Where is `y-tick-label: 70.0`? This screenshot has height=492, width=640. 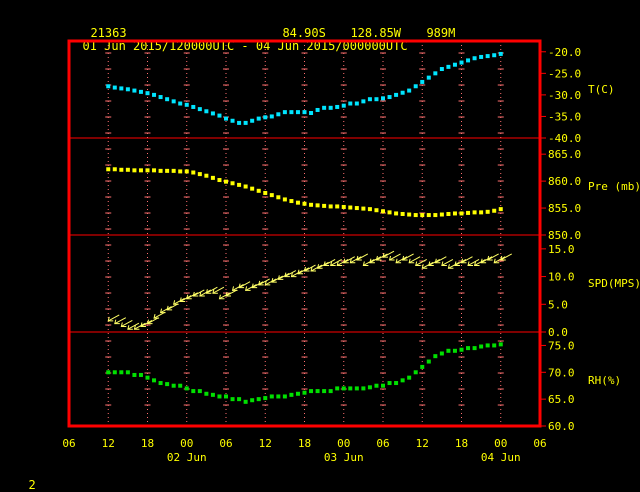
y-tick-label: 70.0 is located at coordinates (561, 372).